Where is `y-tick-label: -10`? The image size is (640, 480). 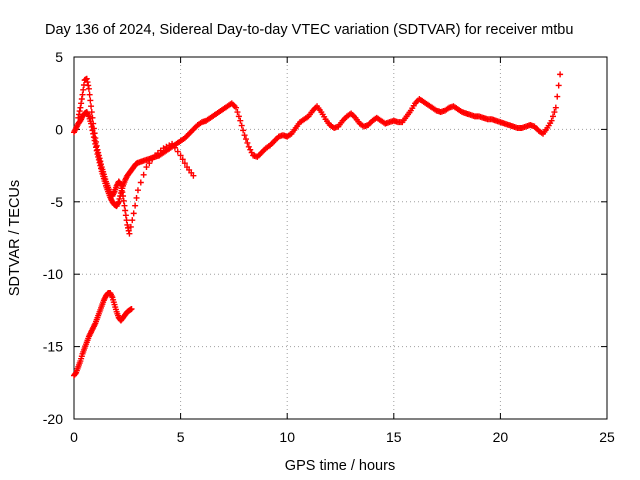 y-tick-label: -10 is located at coordinates (53, 274).